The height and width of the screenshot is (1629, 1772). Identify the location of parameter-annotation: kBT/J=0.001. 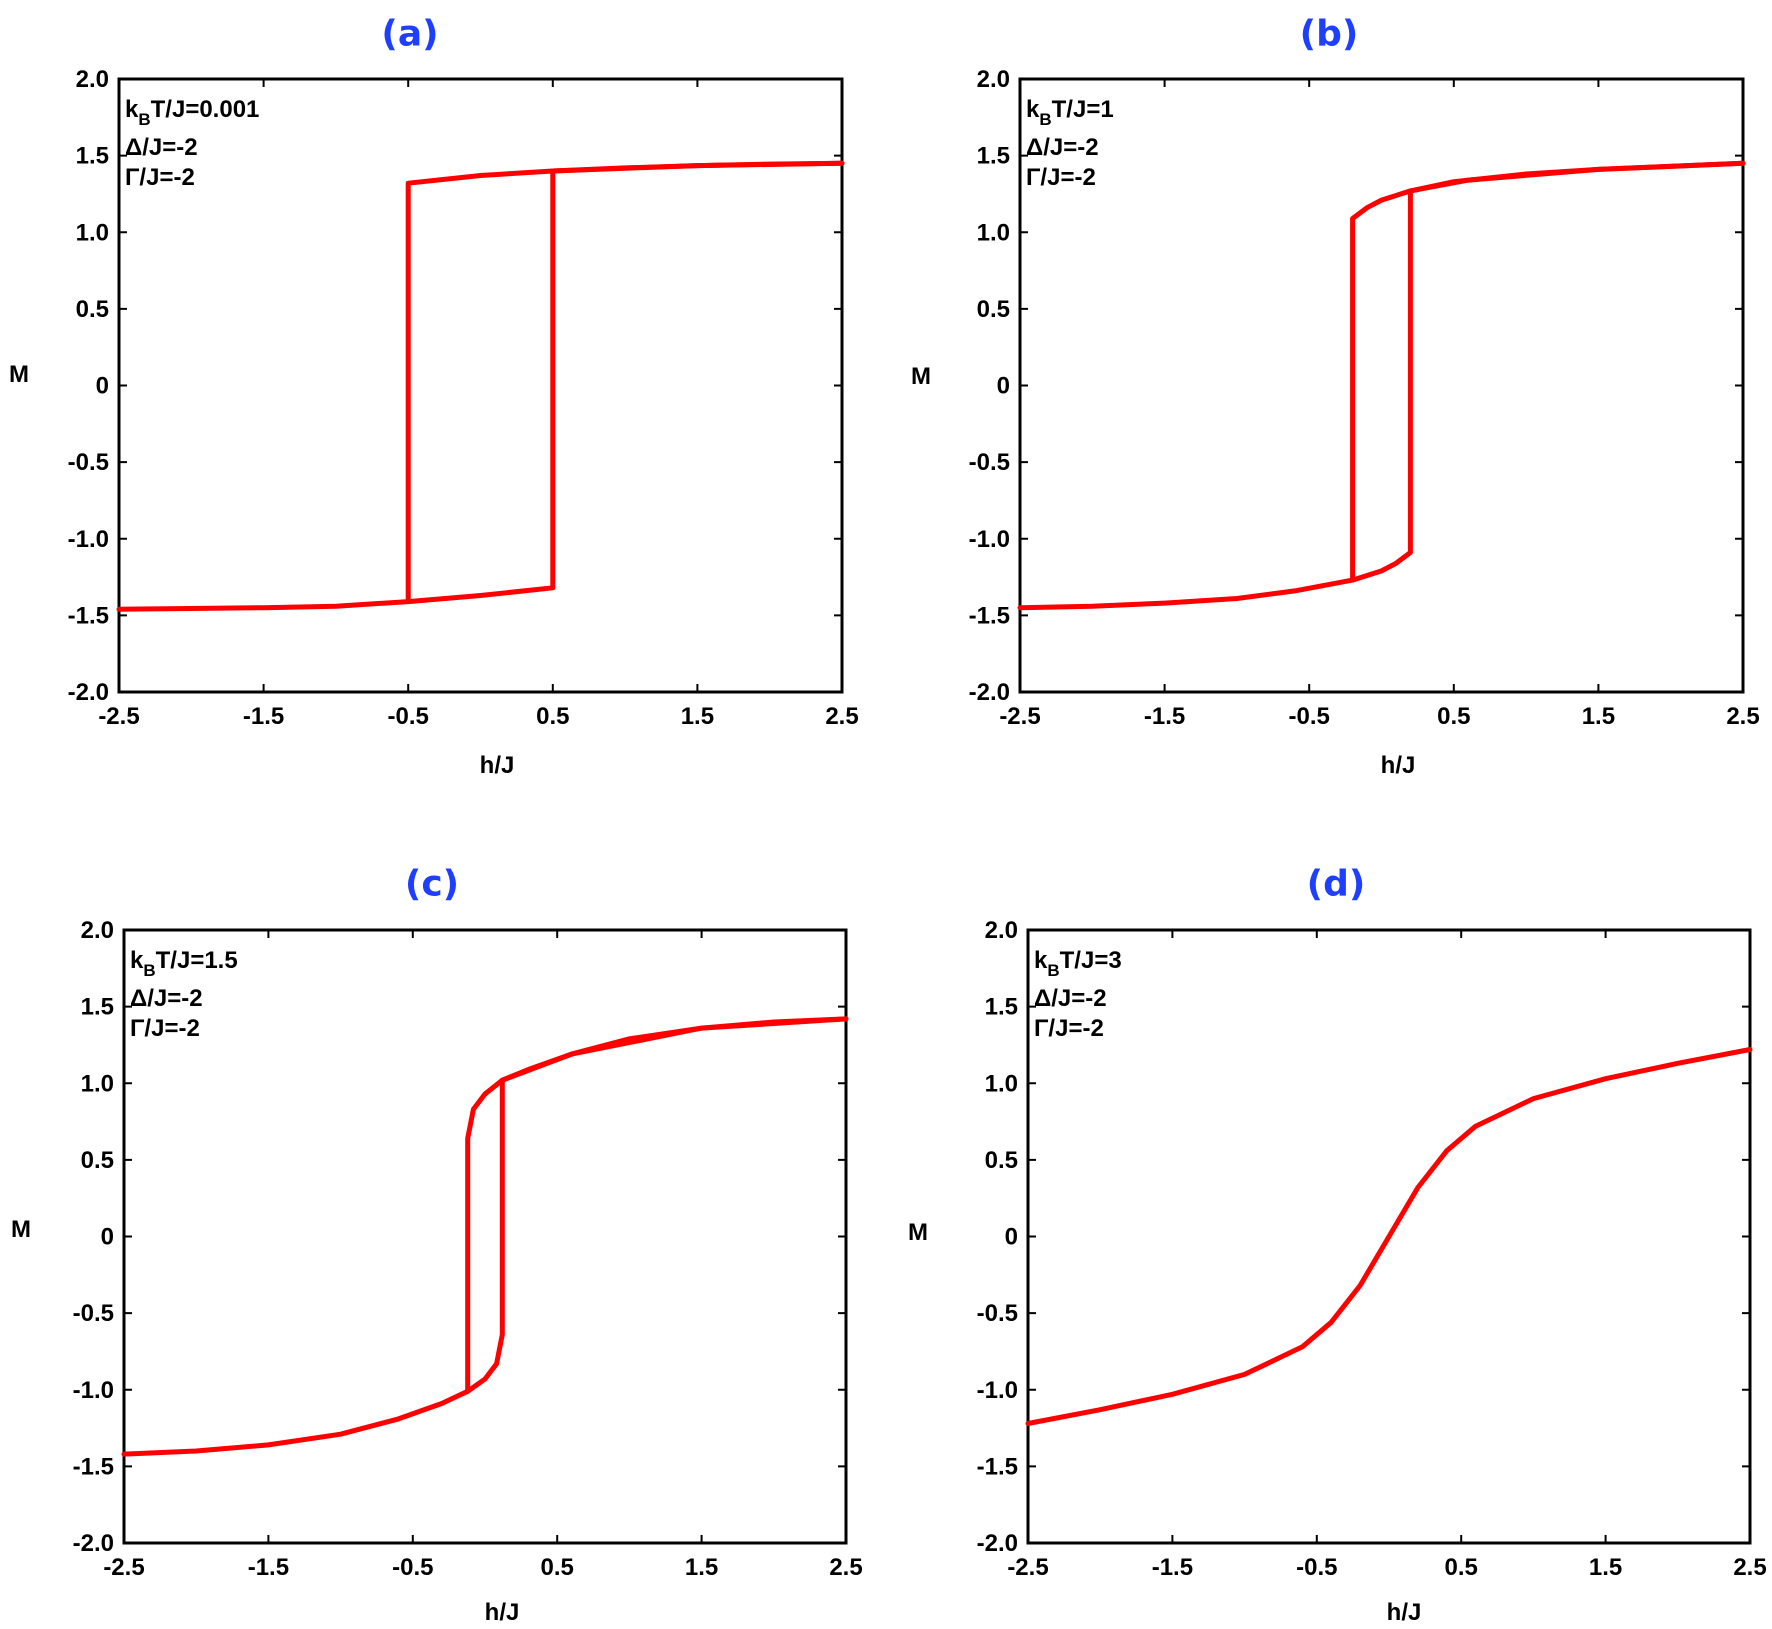
(192, 112).